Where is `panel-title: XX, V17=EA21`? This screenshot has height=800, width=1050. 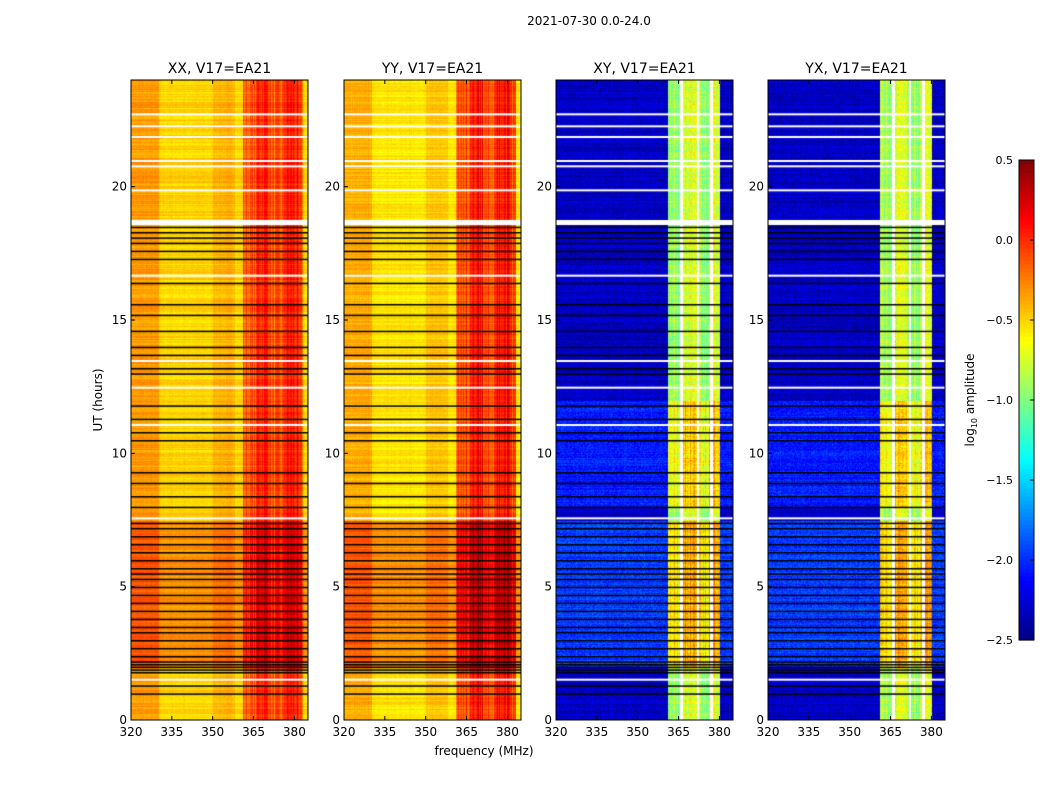
panel-title: XX, V17=EA21 is located at coordinates (219, 69).